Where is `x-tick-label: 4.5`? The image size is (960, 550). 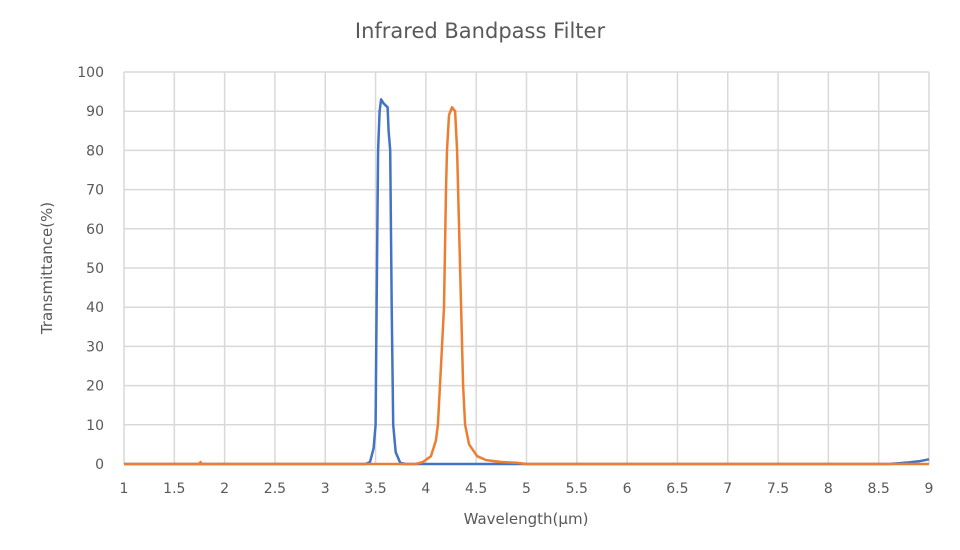
x-tick-label: 4.5 is located at coordinates (476, 489).